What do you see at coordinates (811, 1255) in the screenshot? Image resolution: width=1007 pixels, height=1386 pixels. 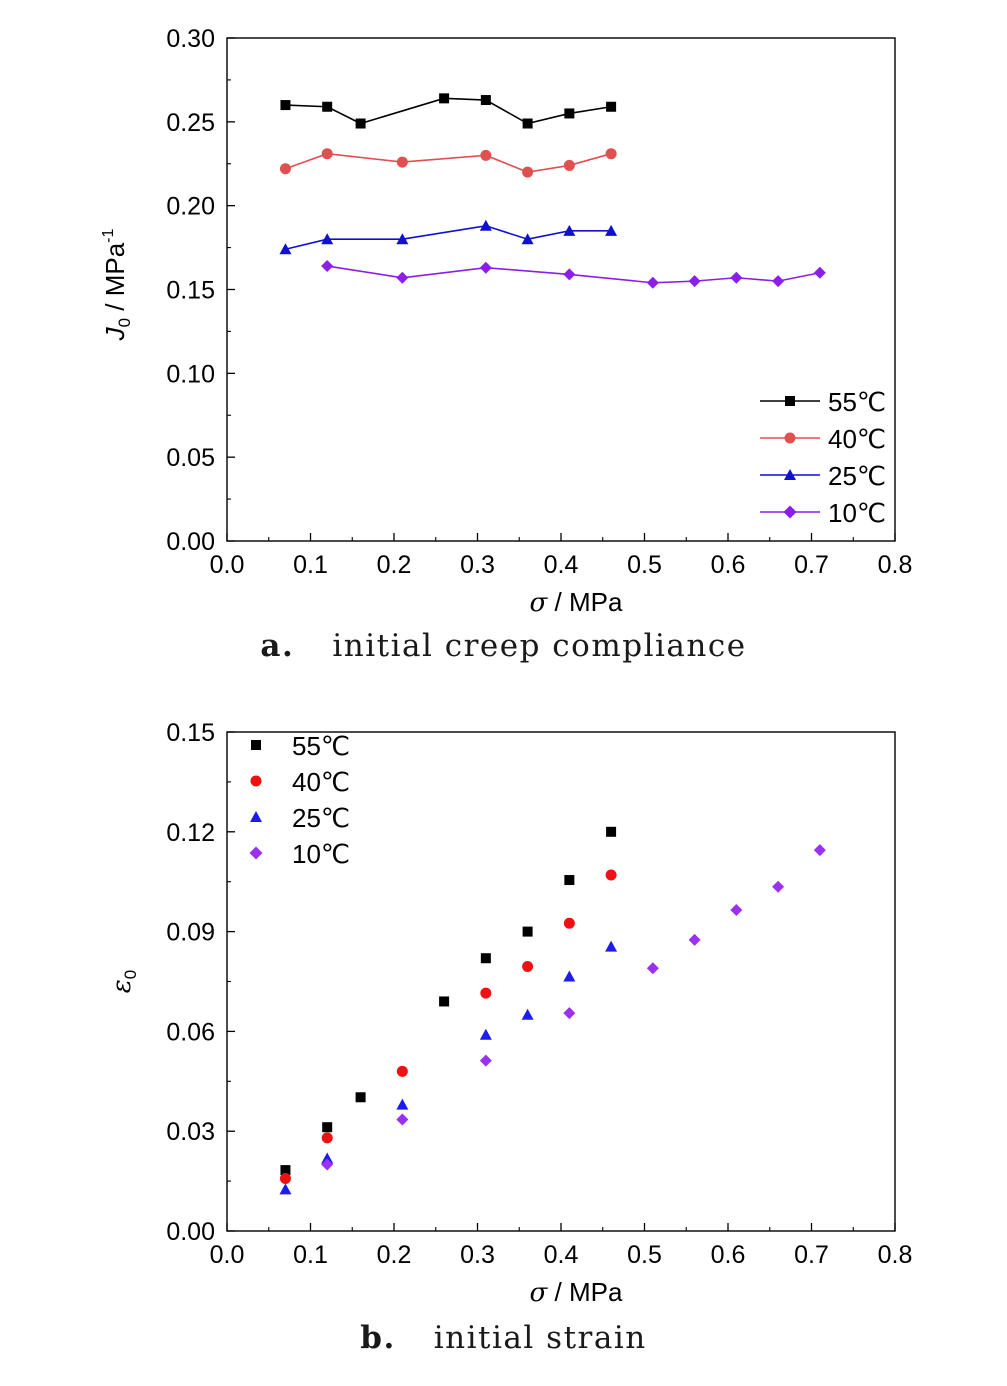 I see `b-x-tick-label: 0.7` at bounding box center [811, 1255].